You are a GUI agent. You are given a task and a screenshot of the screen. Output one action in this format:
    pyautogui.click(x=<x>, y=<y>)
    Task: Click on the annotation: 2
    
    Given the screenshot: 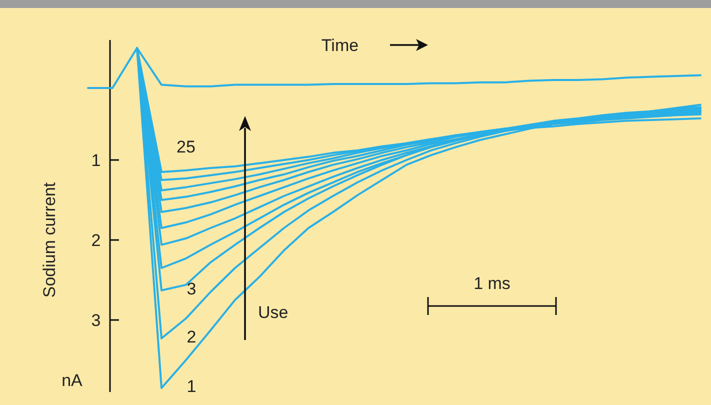 What is the action you would take?
    pyautogui.click(x=191, y=336)
    